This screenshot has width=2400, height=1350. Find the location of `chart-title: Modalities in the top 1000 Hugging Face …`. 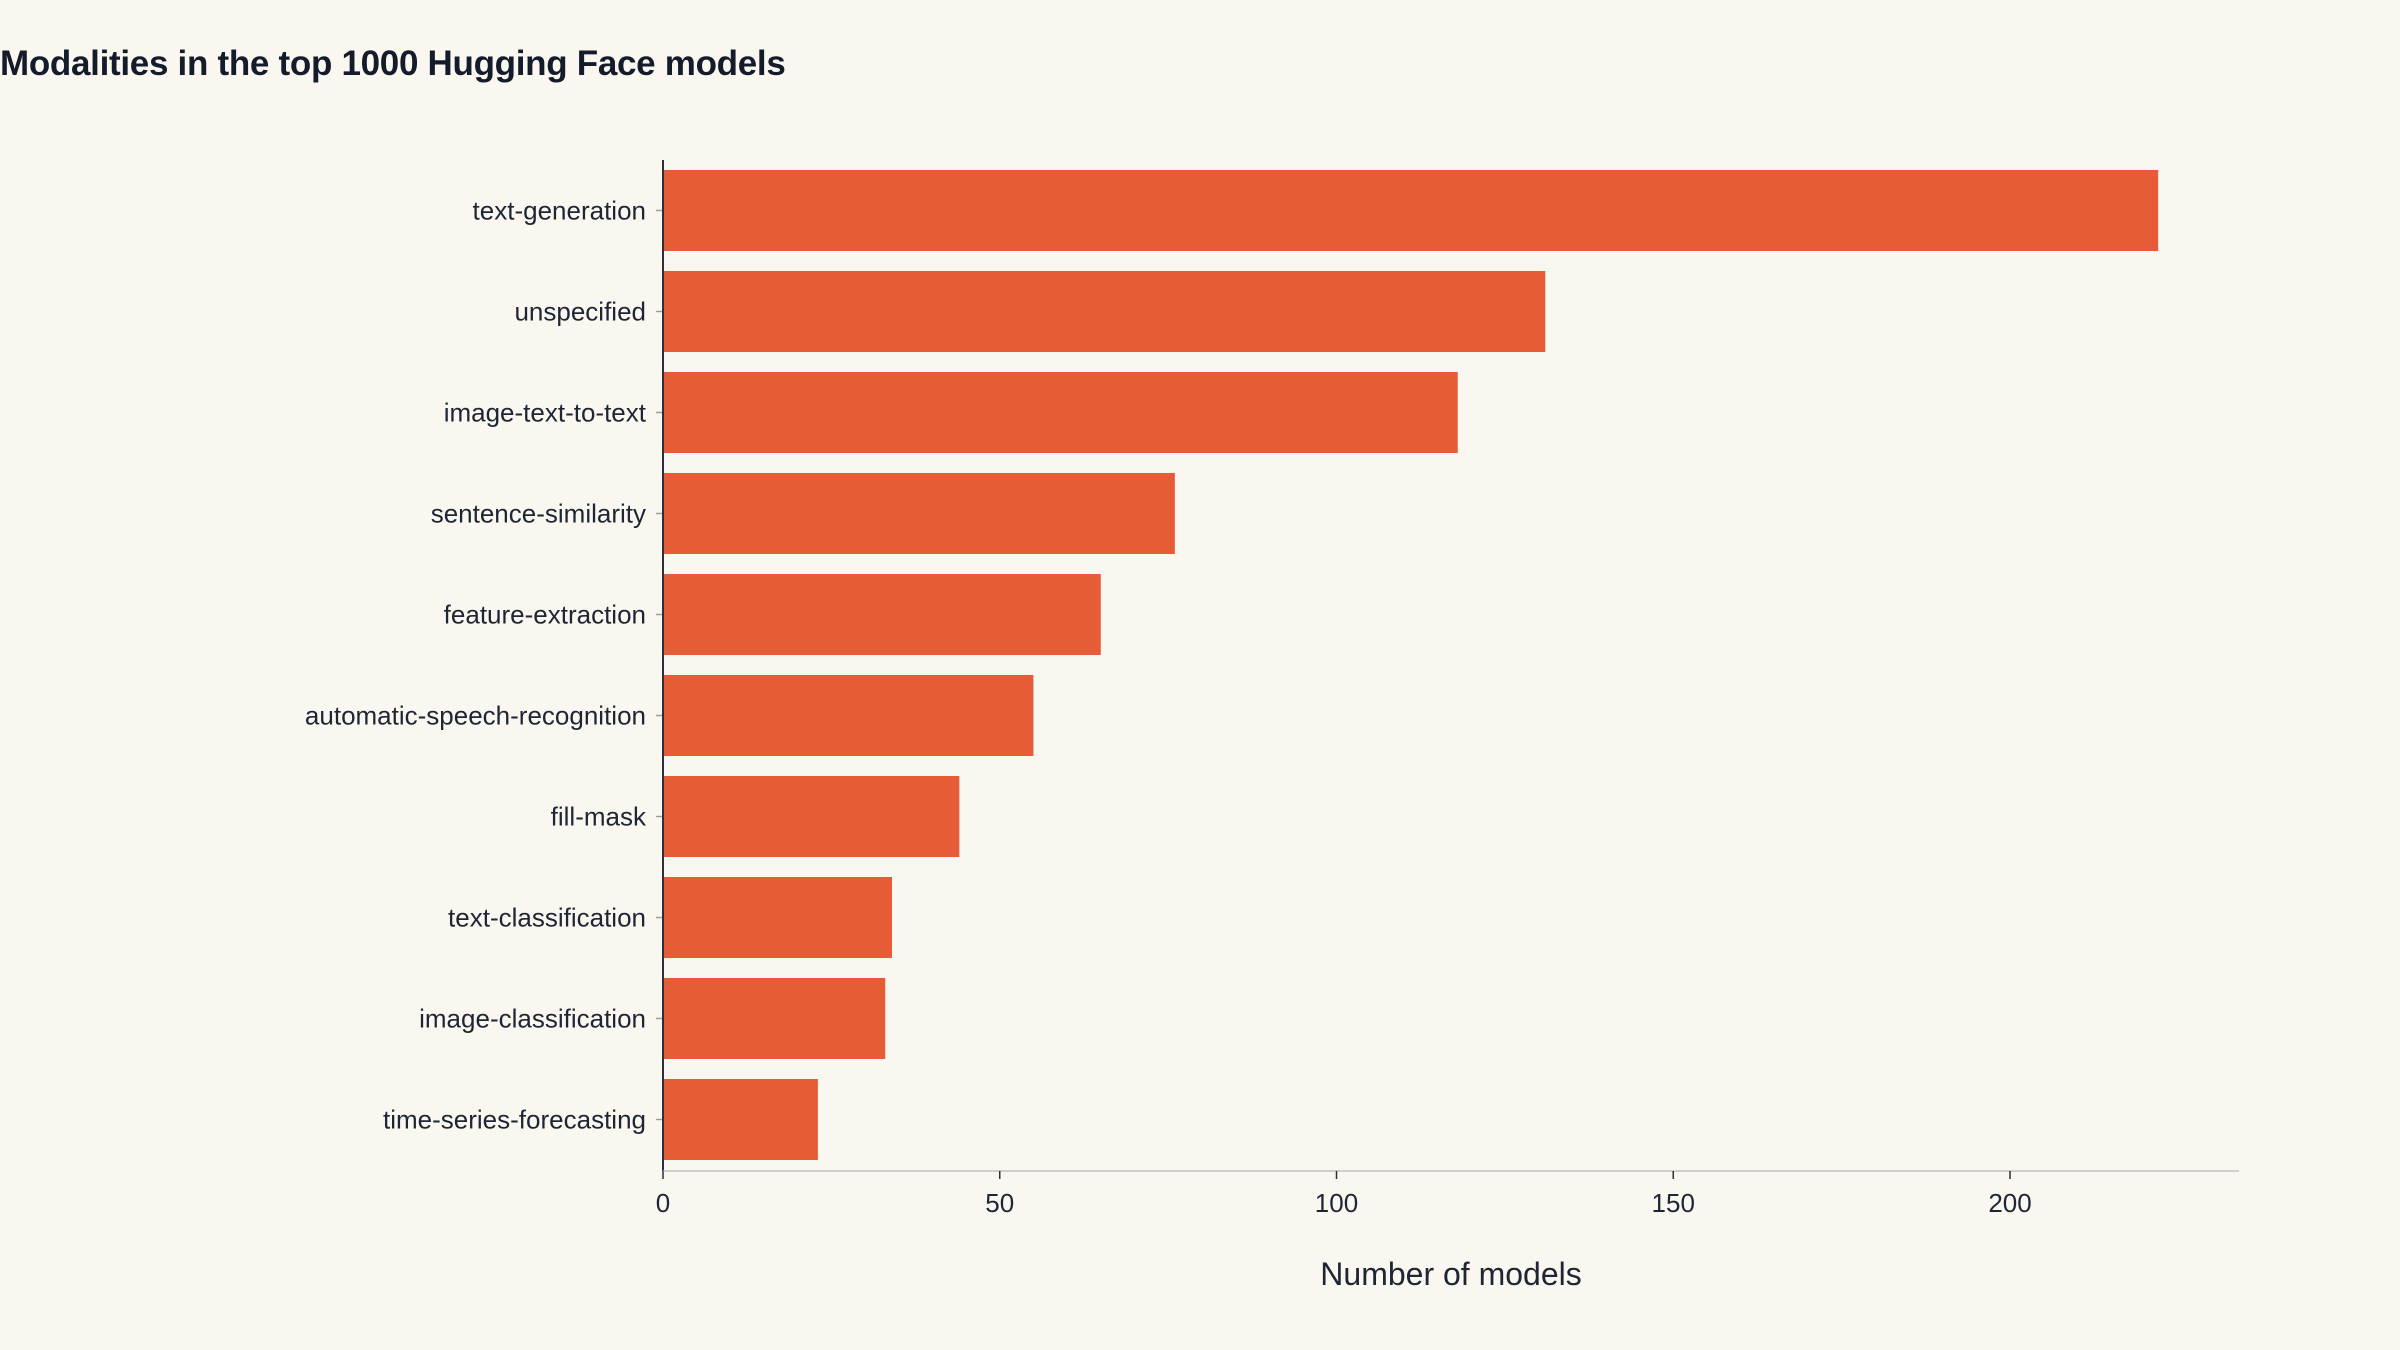

chart-title: Modalities in the top 1000 Hugging Face … is located at coordinates (393, 63).